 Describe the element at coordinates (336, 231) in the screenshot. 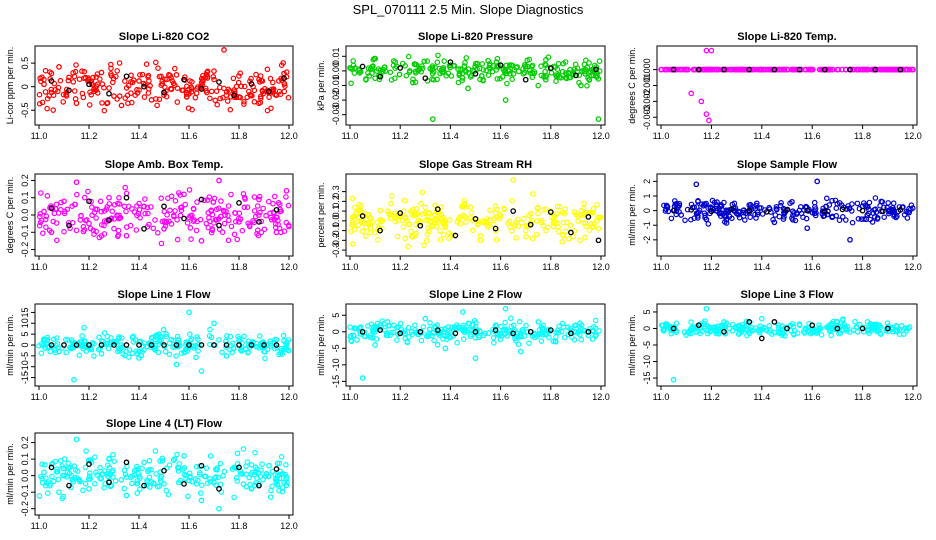

I see `y-tick-label: -0.1` at that location.